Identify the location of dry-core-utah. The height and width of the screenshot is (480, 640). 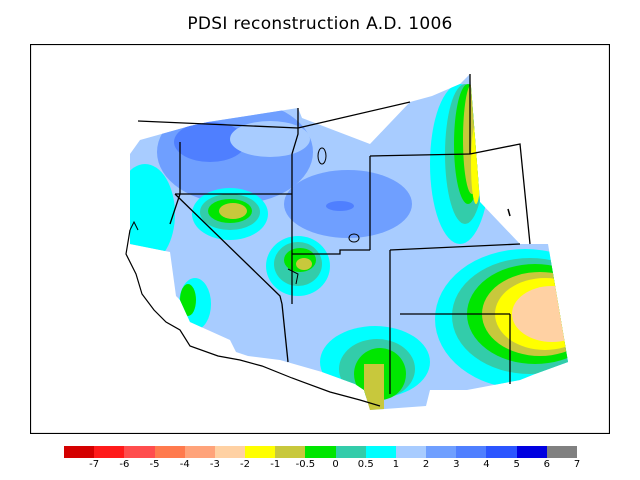
(304, 264).